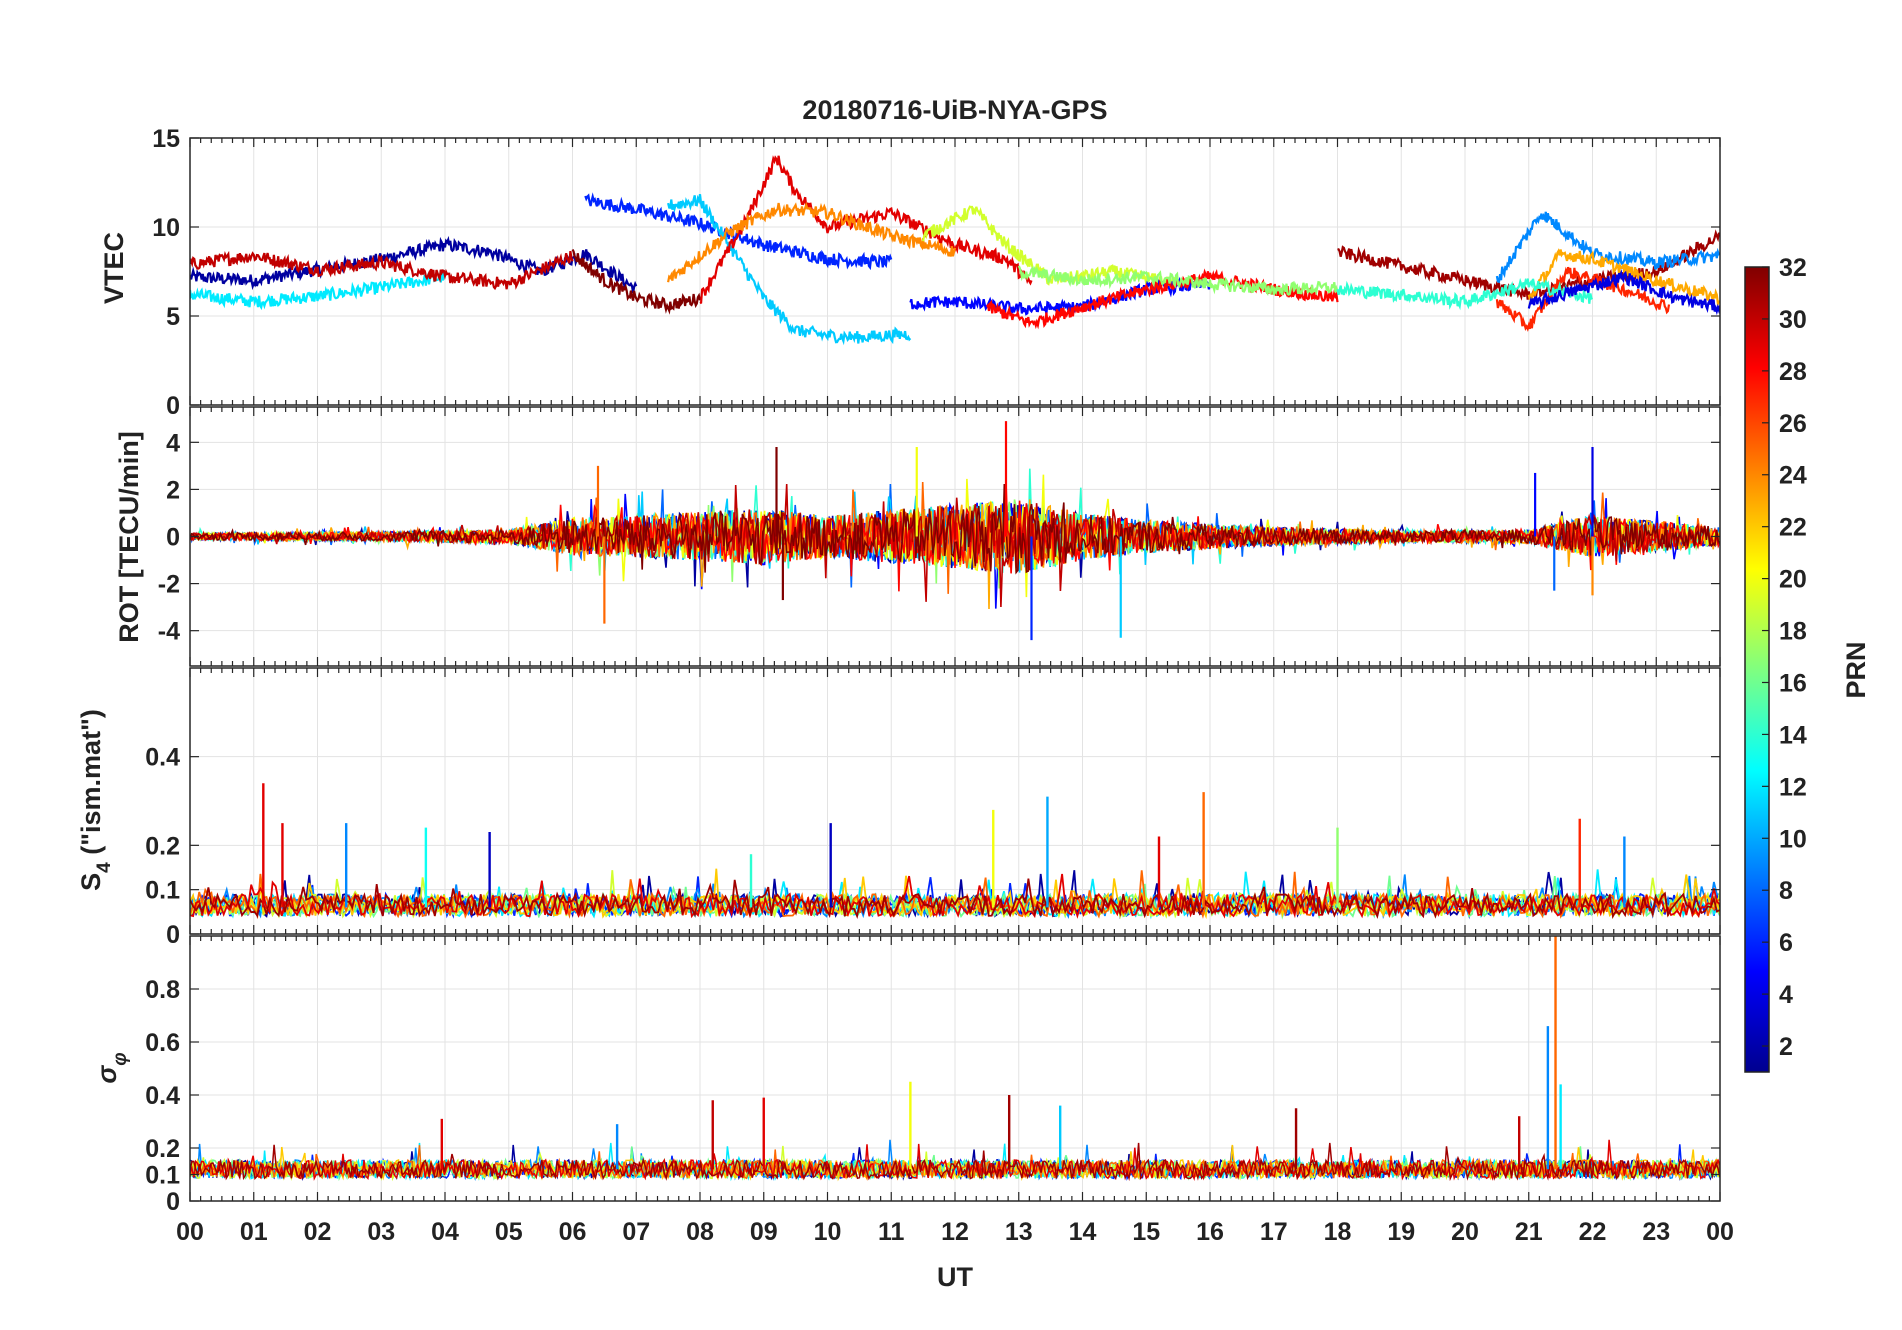 The width and height of the screenshot is (1902, 1330). I want to click on colorbar-tick-6: 14, so click(1793, 735).